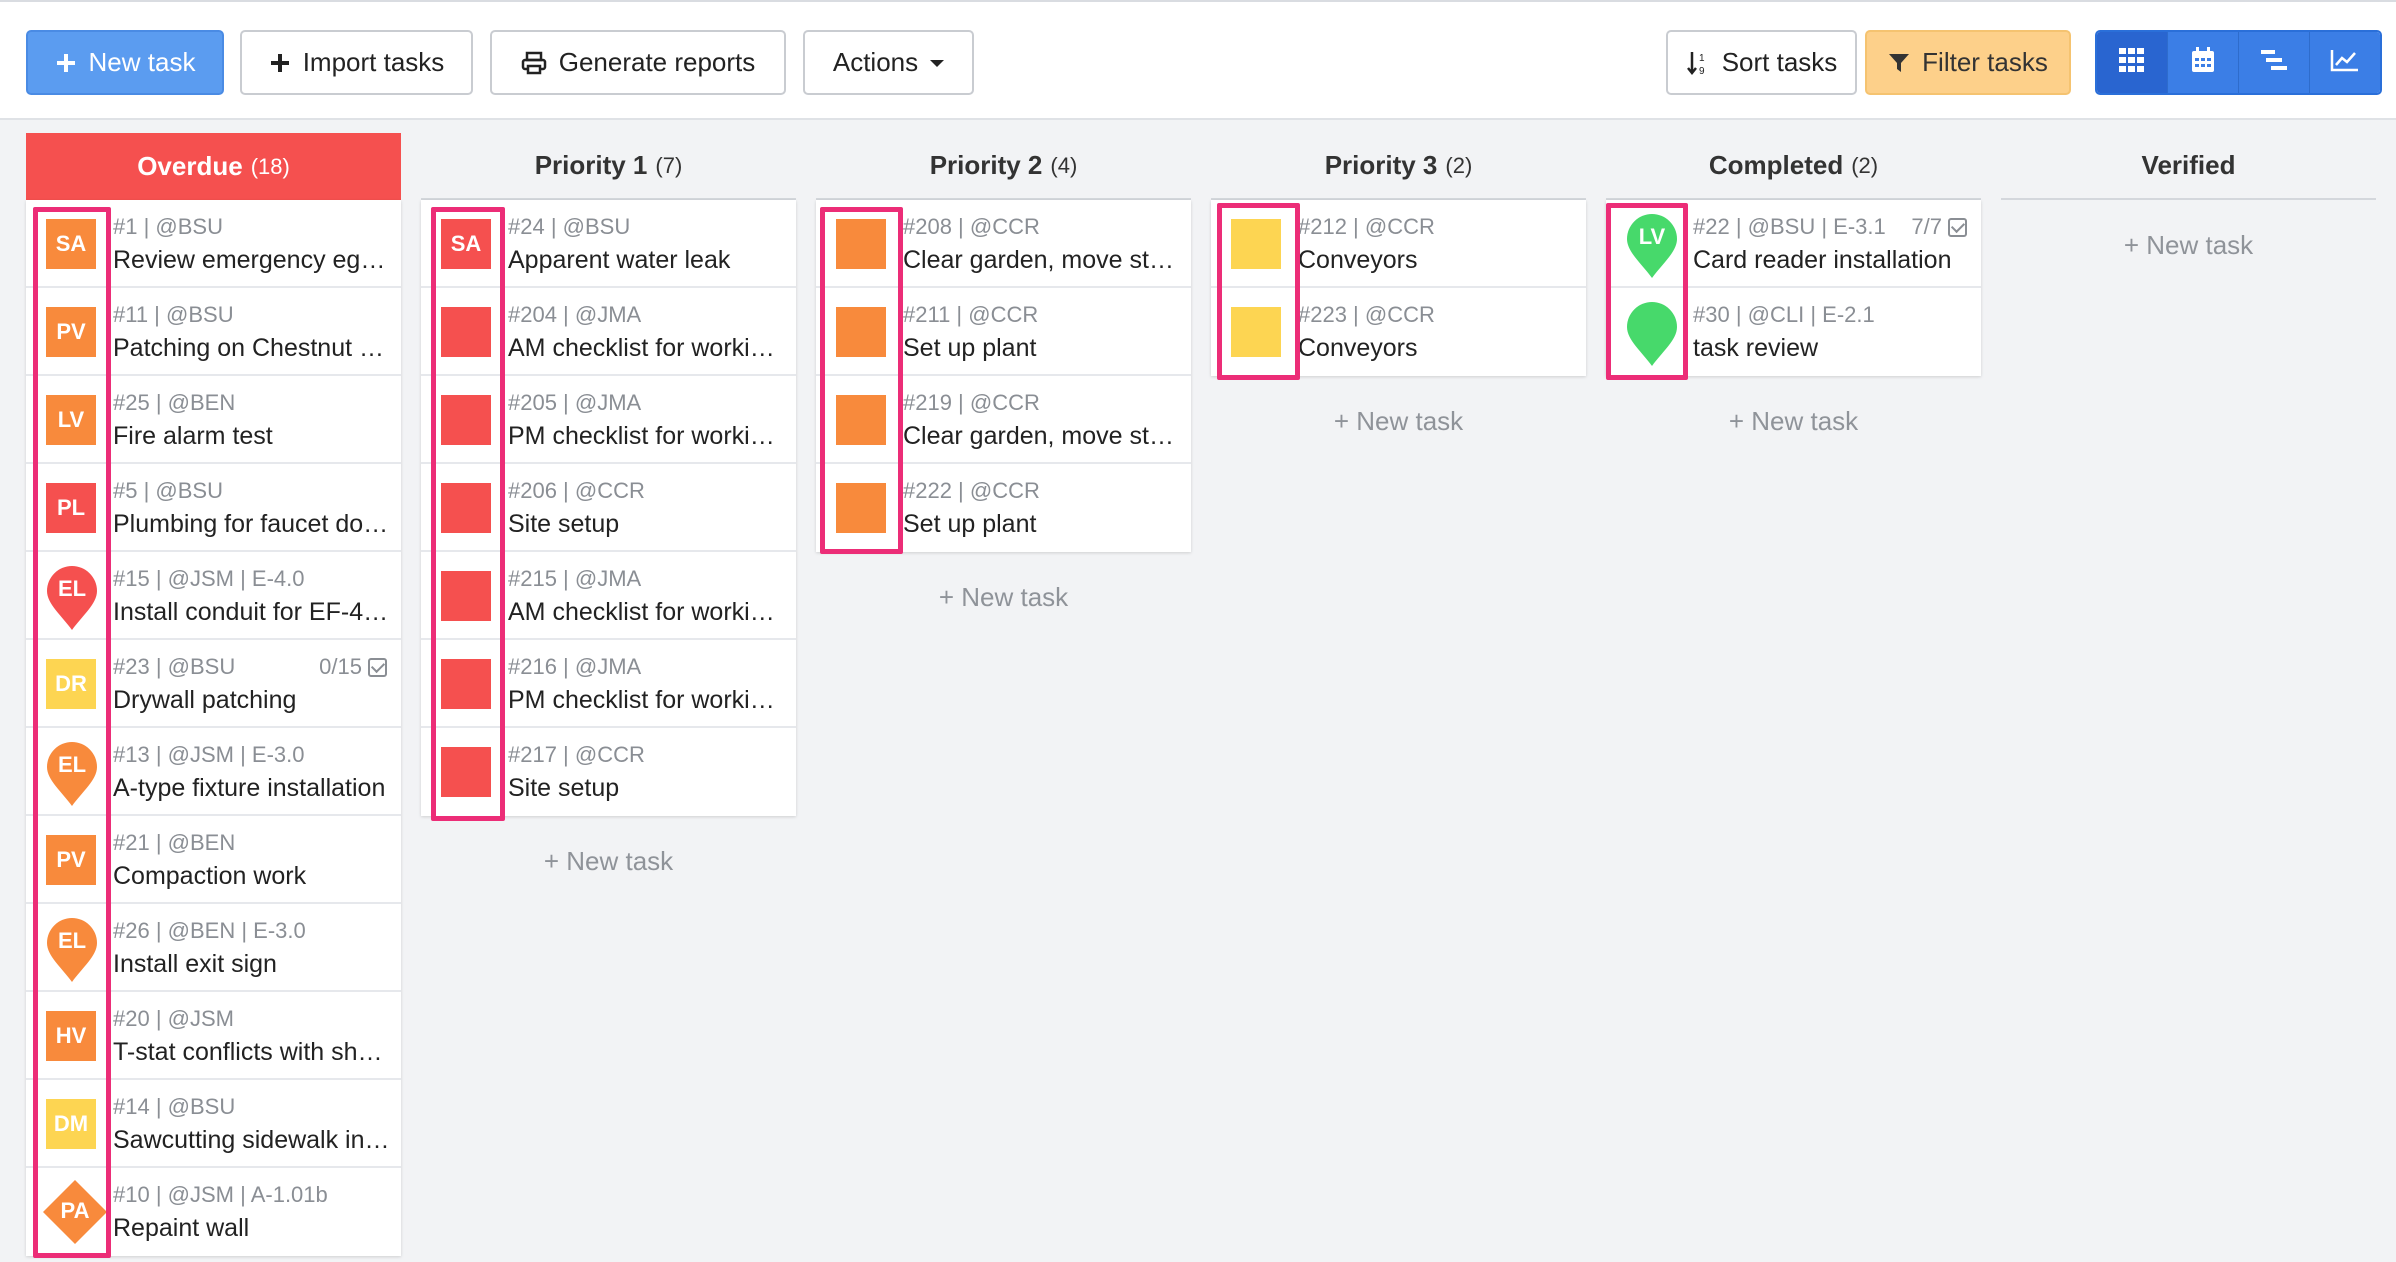 This screenshot has width=2396, height=1262. Describe the element at coordinates (174, 402) in the screenshot. I see `task-meta: #25 | @BEN` at that location.